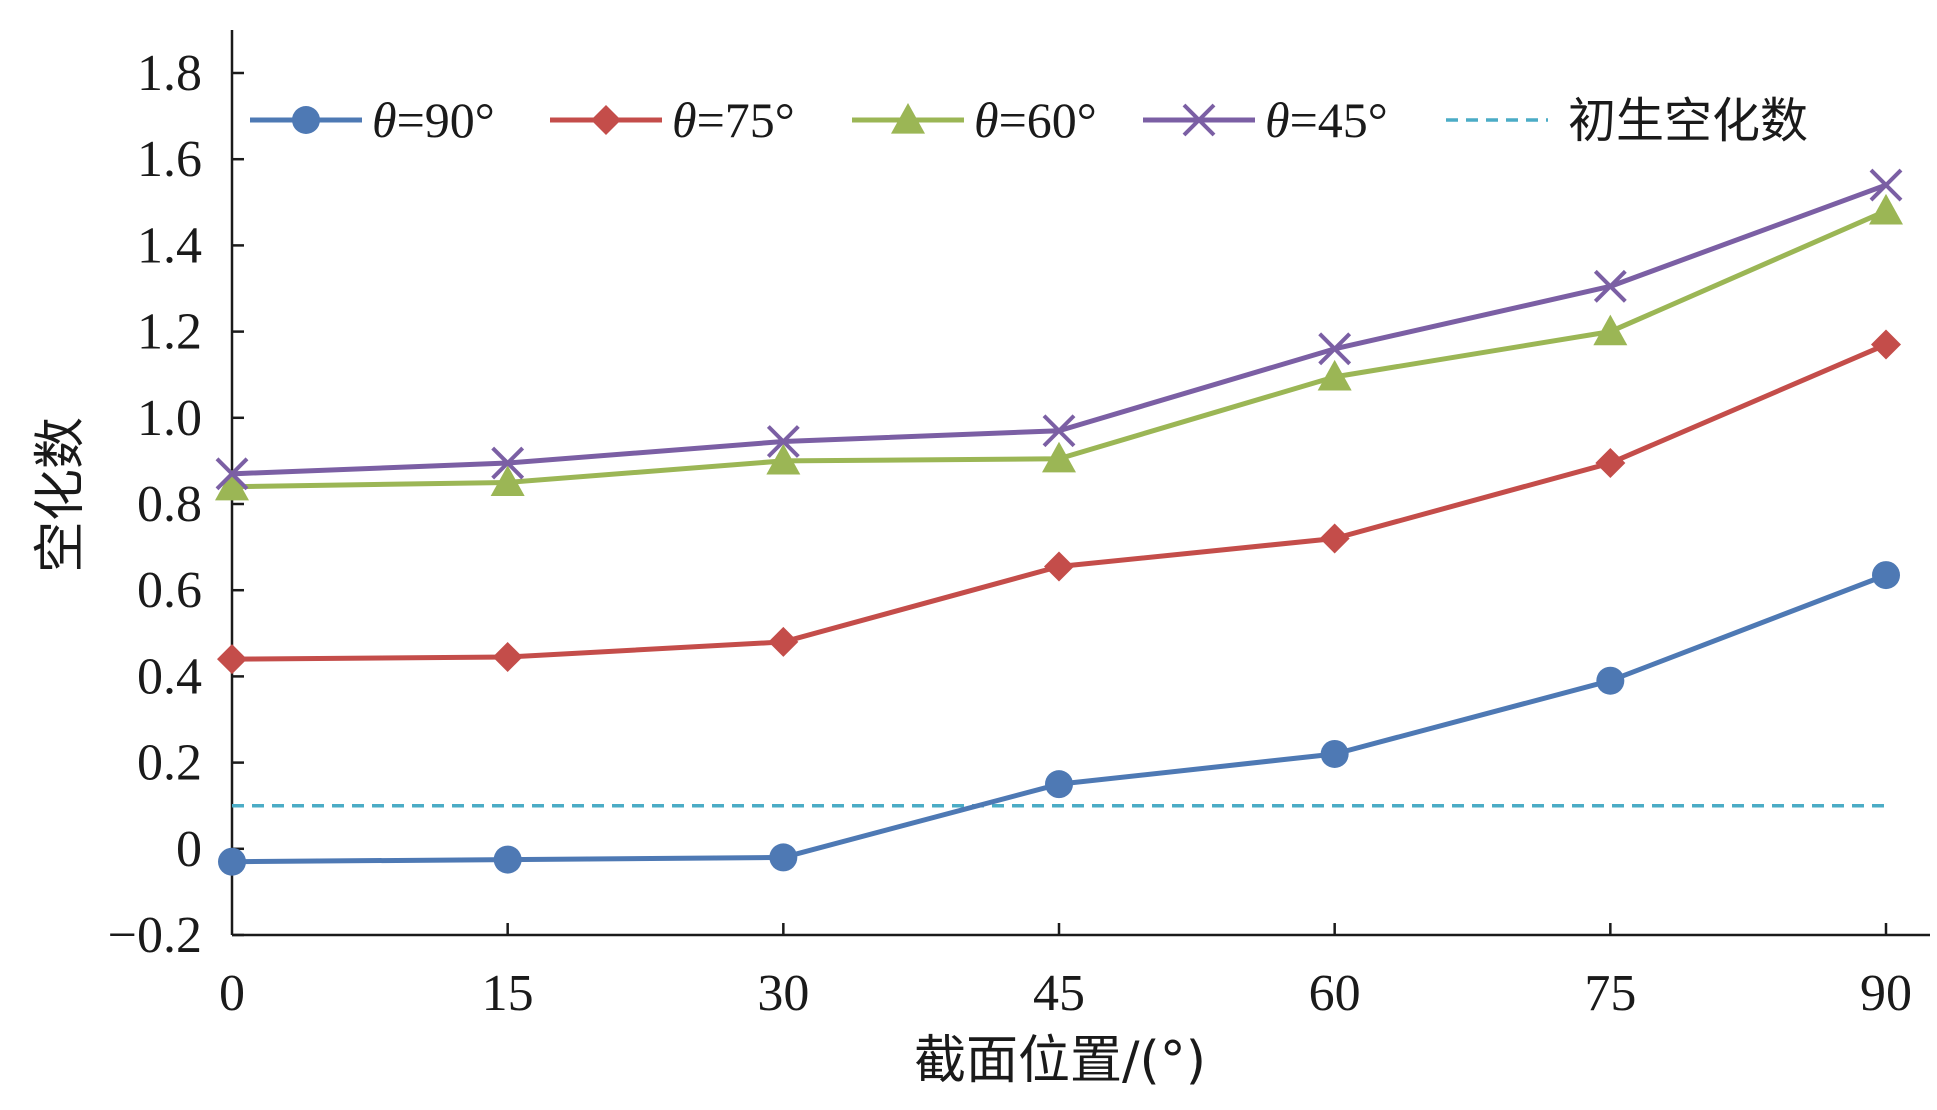 Image resolution: width=1937 pixels, height=1110 pixels. I want to click on y-tick-label: 0.8, so click(169, 504).